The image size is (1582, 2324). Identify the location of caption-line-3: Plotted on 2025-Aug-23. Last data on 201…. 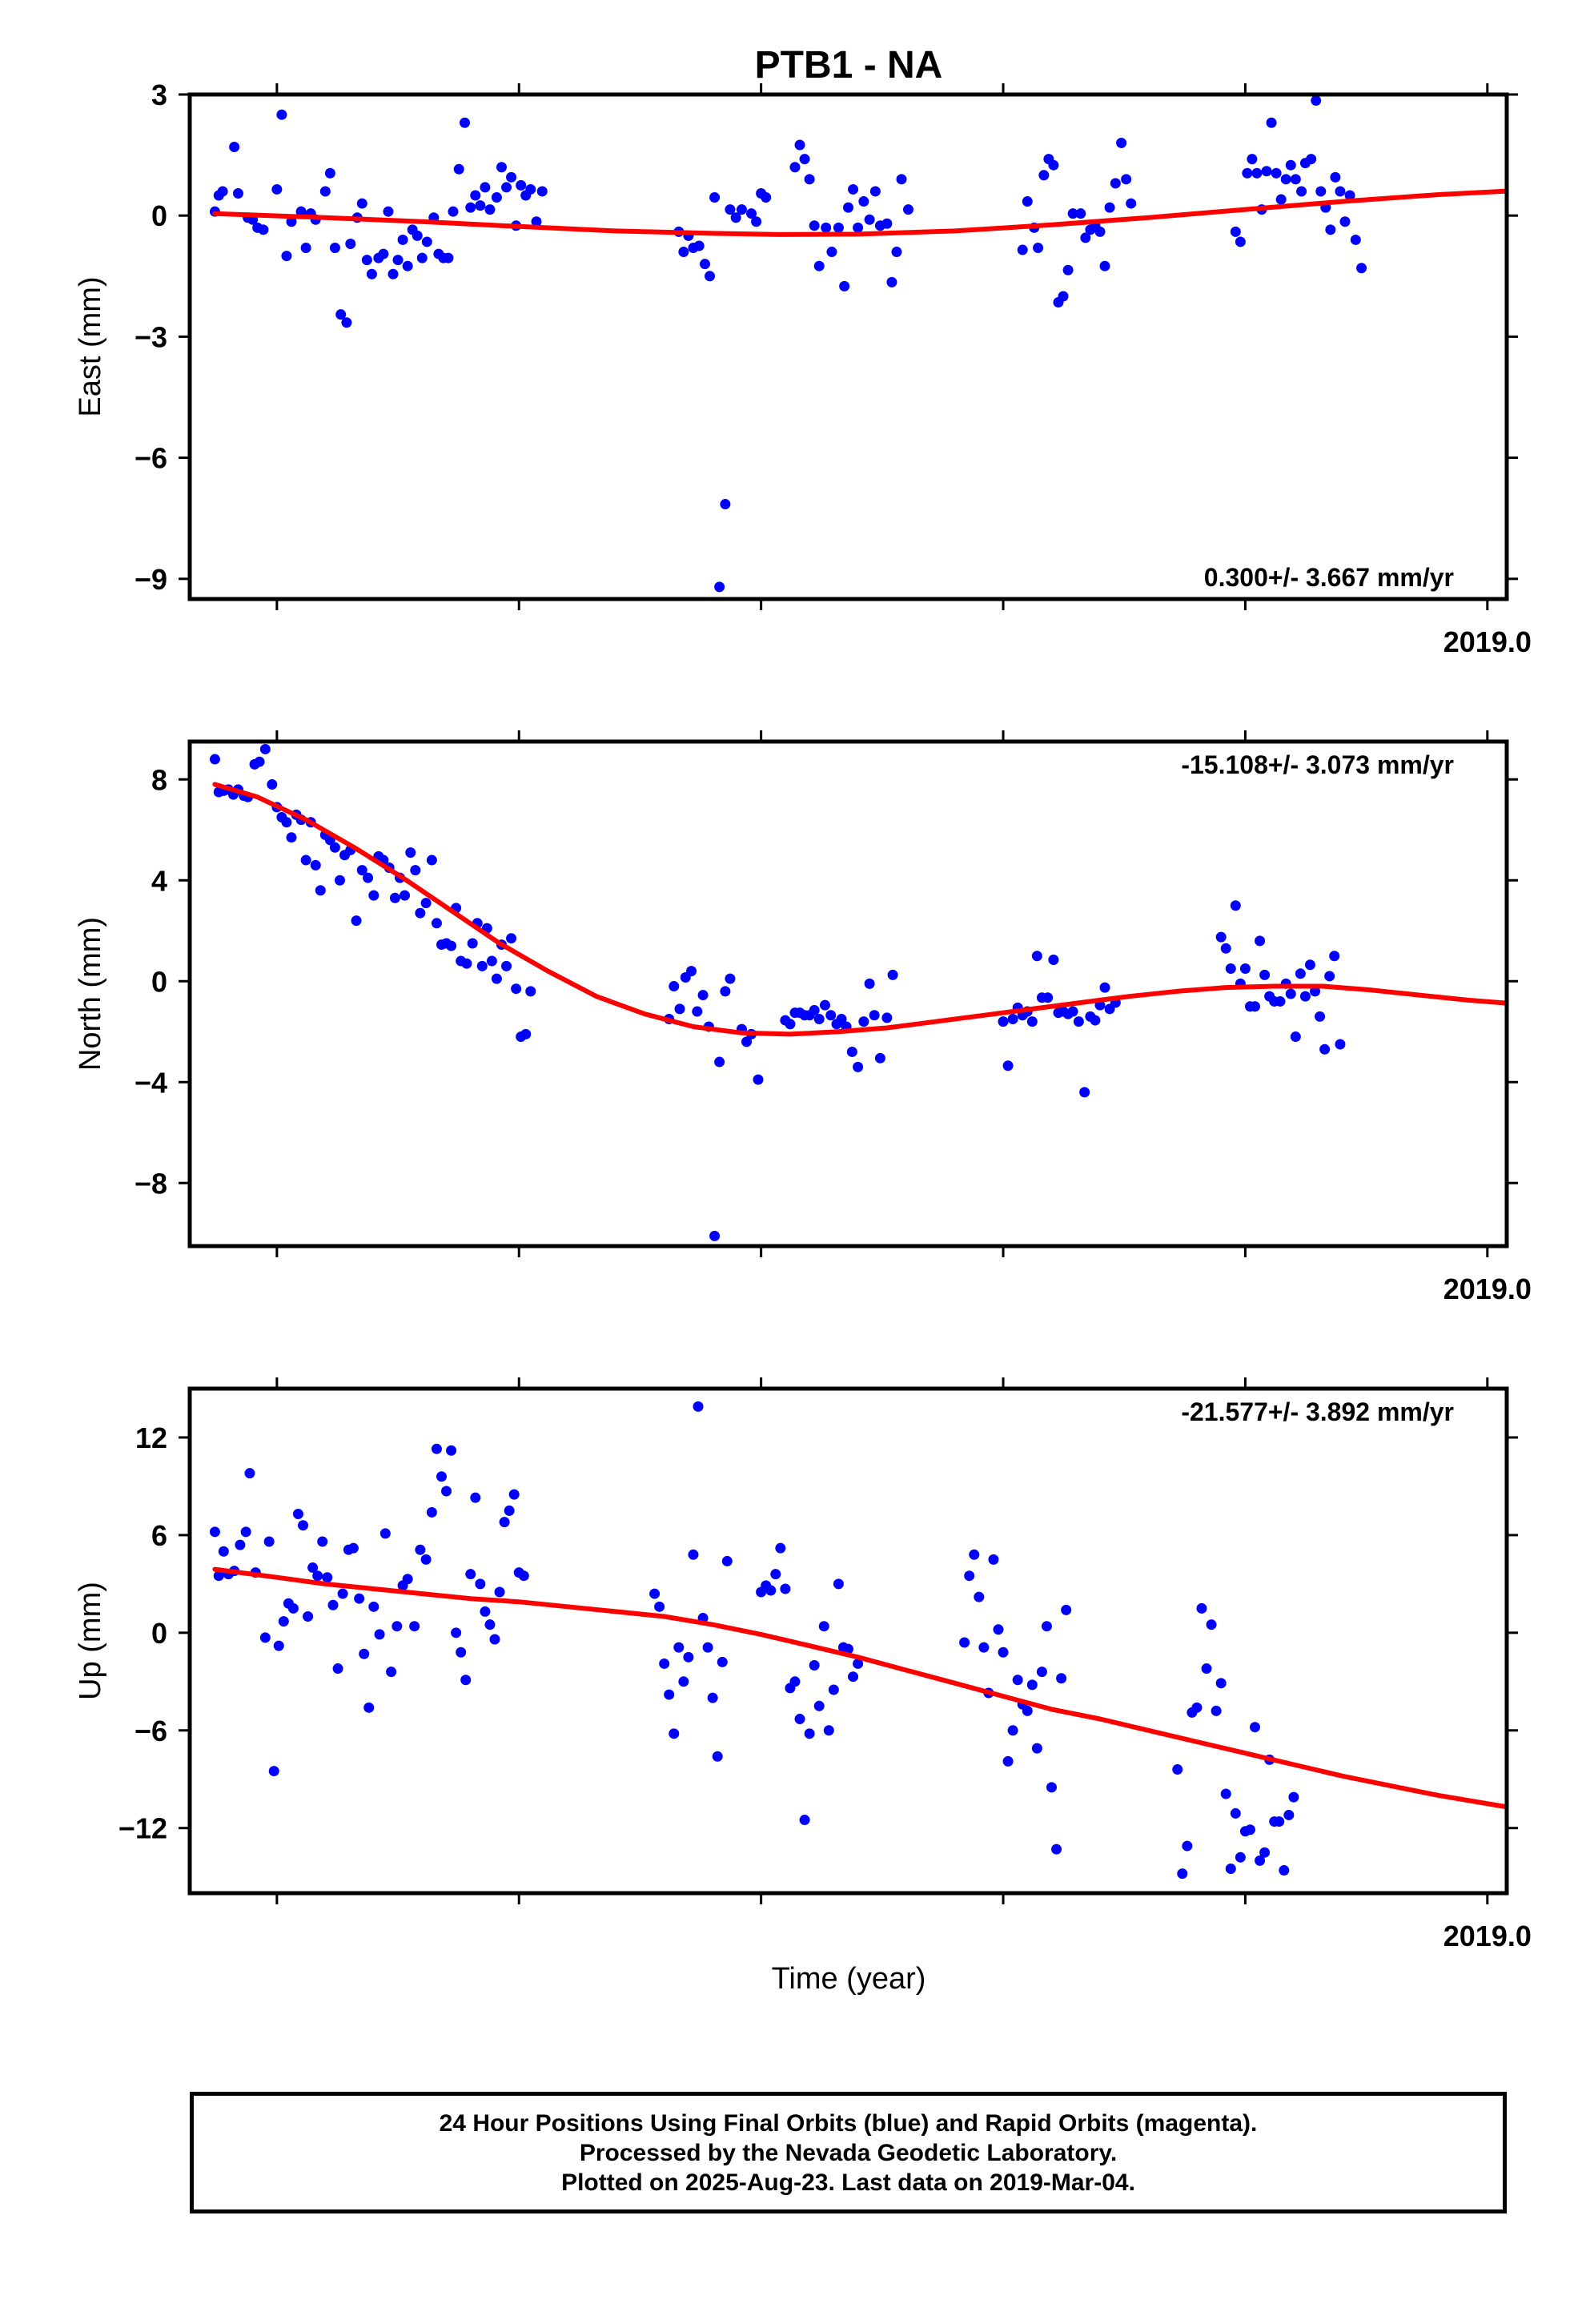
(848, 2182).